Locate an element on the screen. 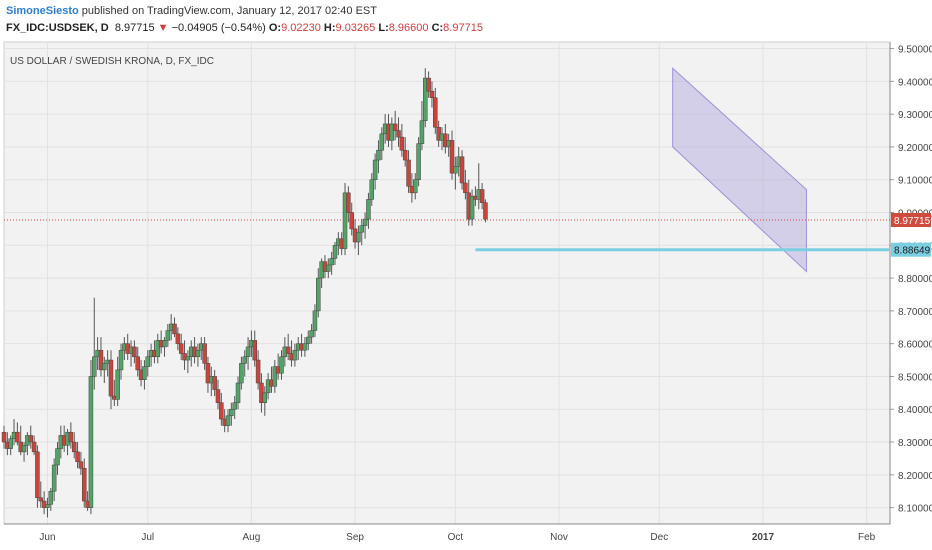  author-link: SimoneSiesto is located at coordinates (42, 11).